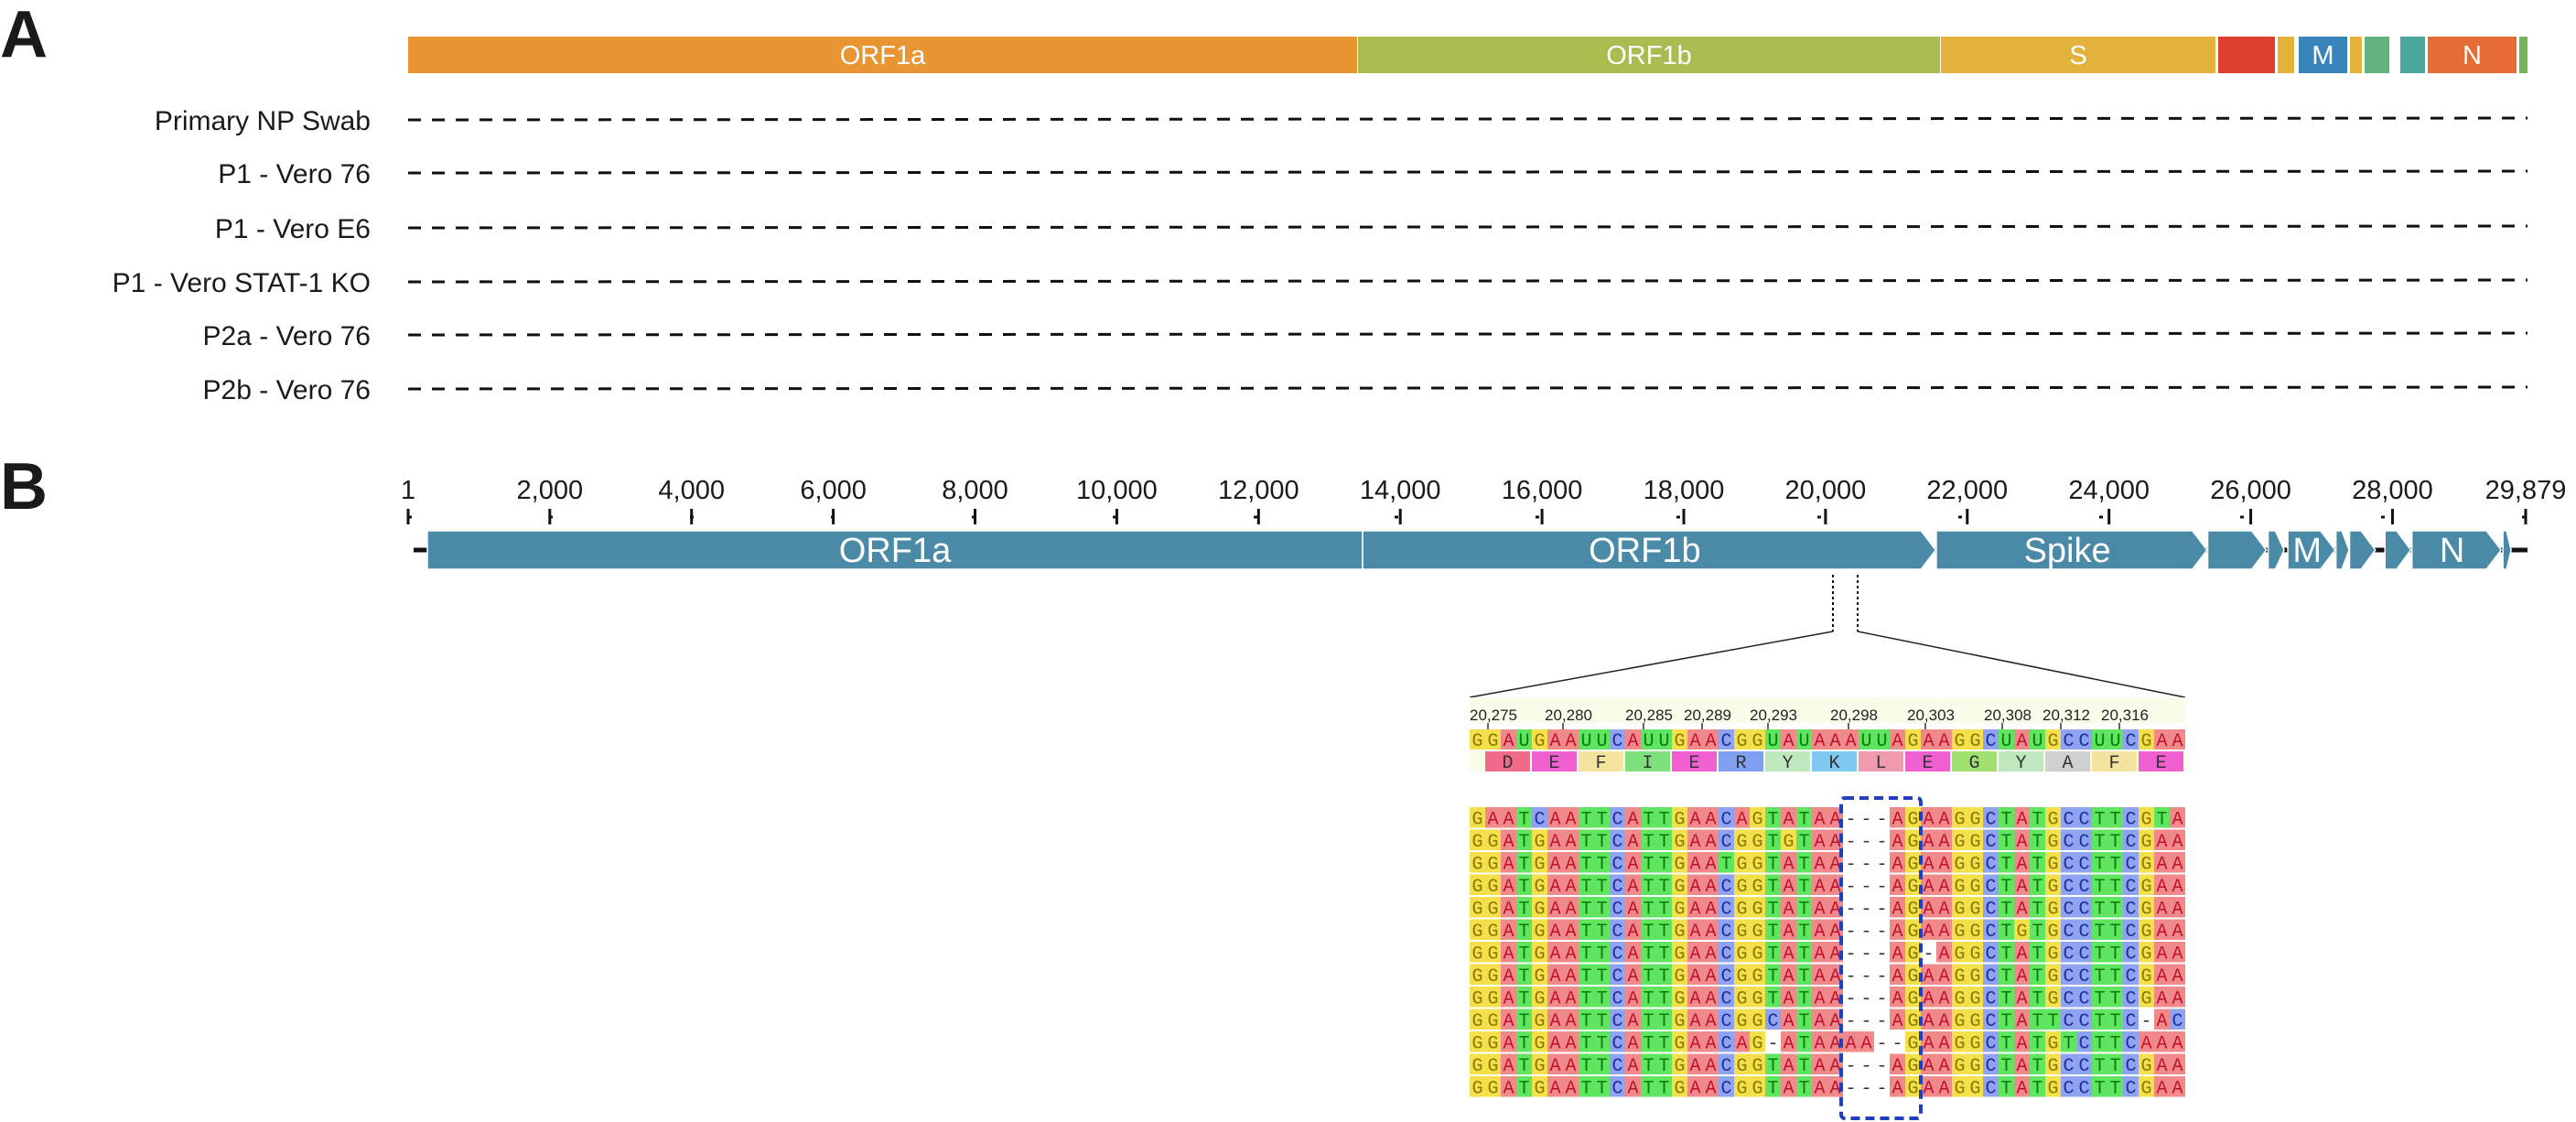  What do you see at coordinates (1850, 842) in the screenshot?
I see `base-char: -` at bounding box center [1850, 842].